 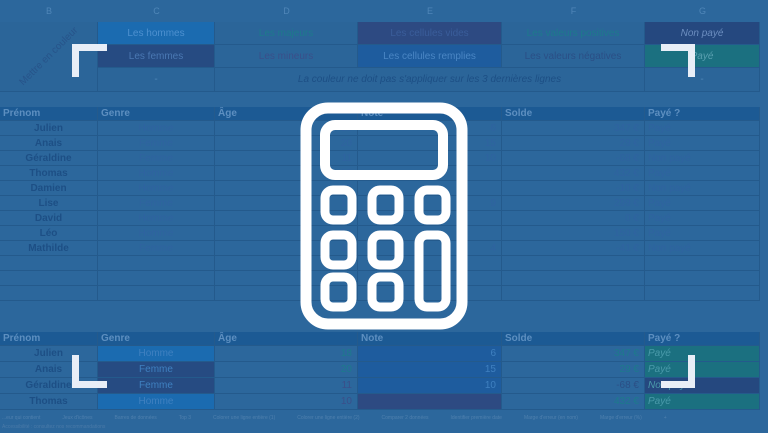 What do you see at coordinates (184, 417) in the screenshot?
I see `sheet-tab: Top 3` at bounding box center [184, 417].